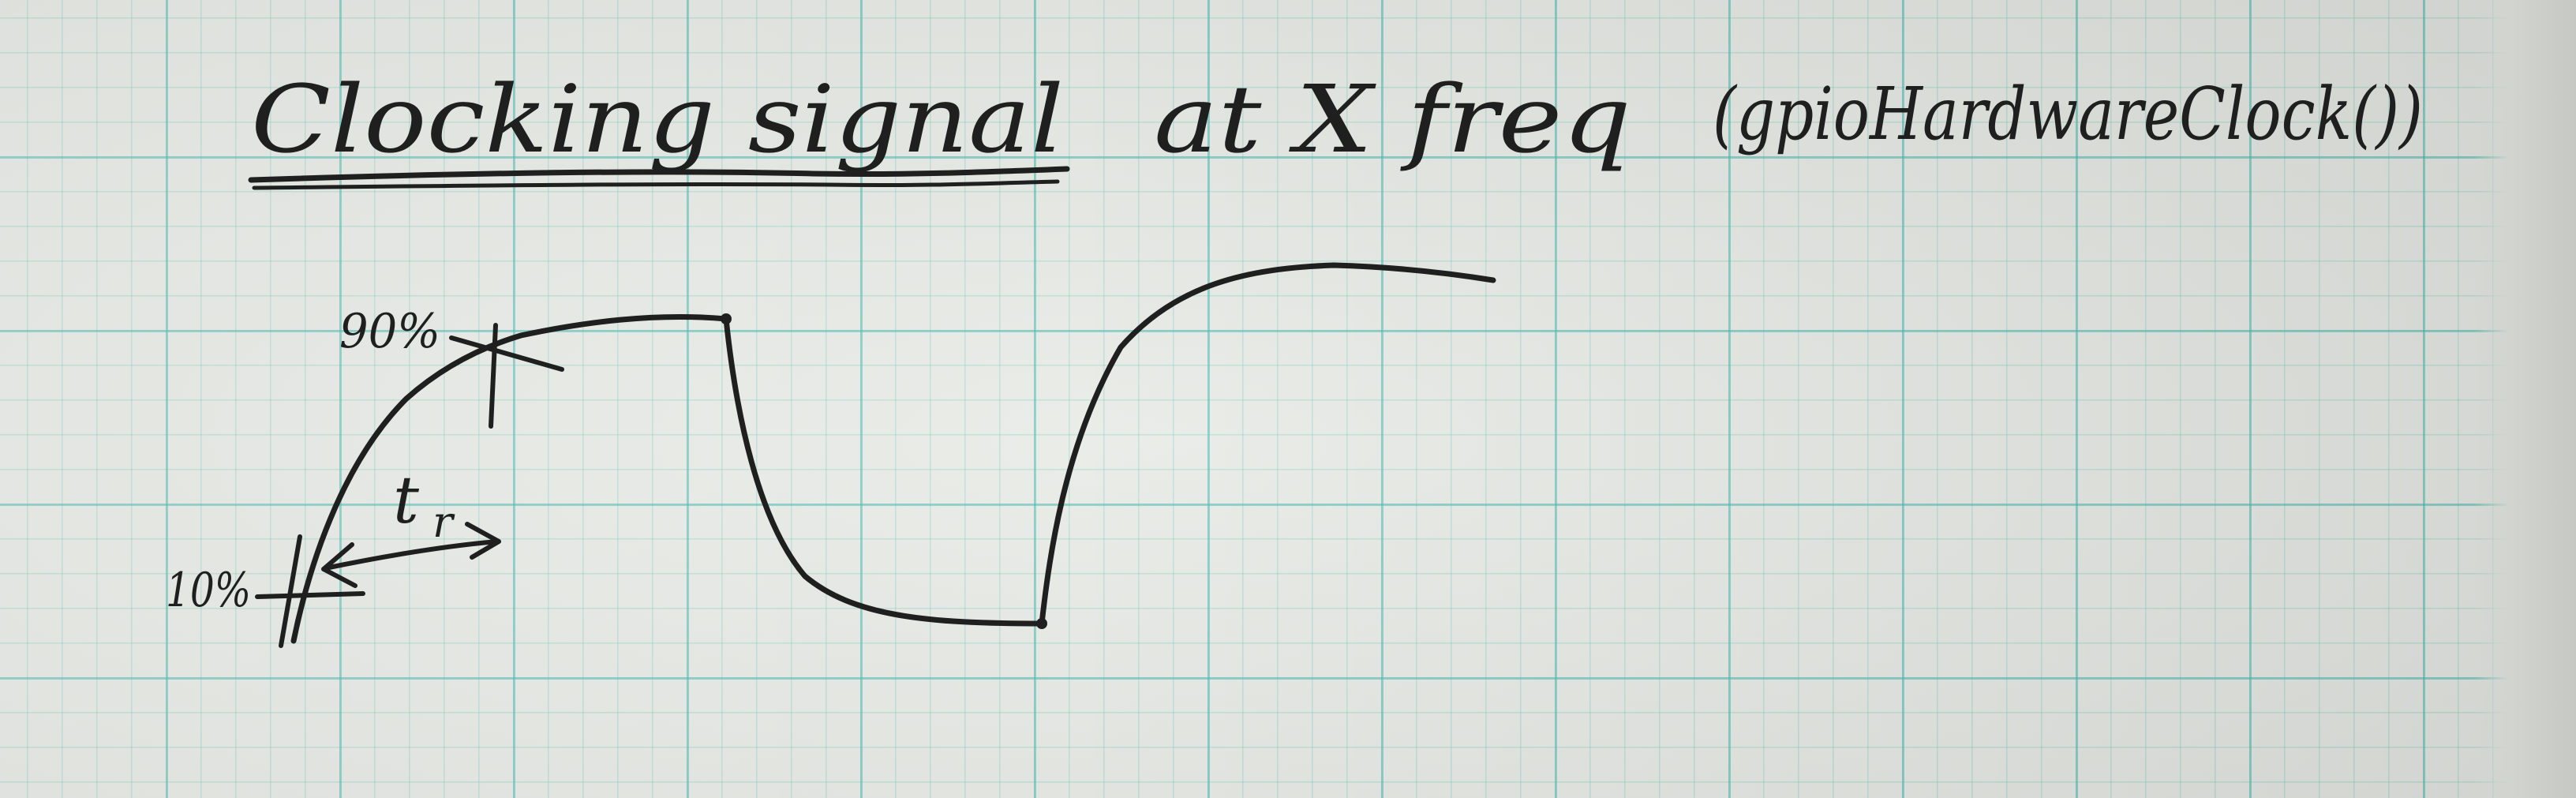 This screenshot has width=2576, height=798. I want to click on rise-time-indicator: t r, so click(411, 525).